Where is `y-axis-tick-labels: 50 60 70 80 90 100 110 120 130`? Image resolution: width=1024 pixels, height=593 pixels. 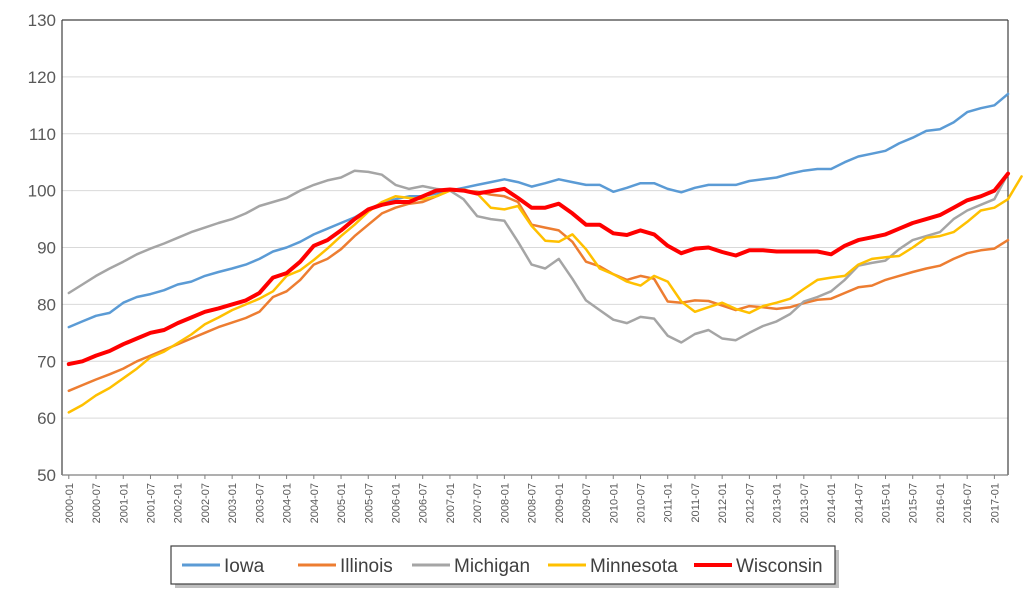 y-axis-tick-labels: 50 60 70 80 90 100 110 120 130 is located at coordinates (42, 248).